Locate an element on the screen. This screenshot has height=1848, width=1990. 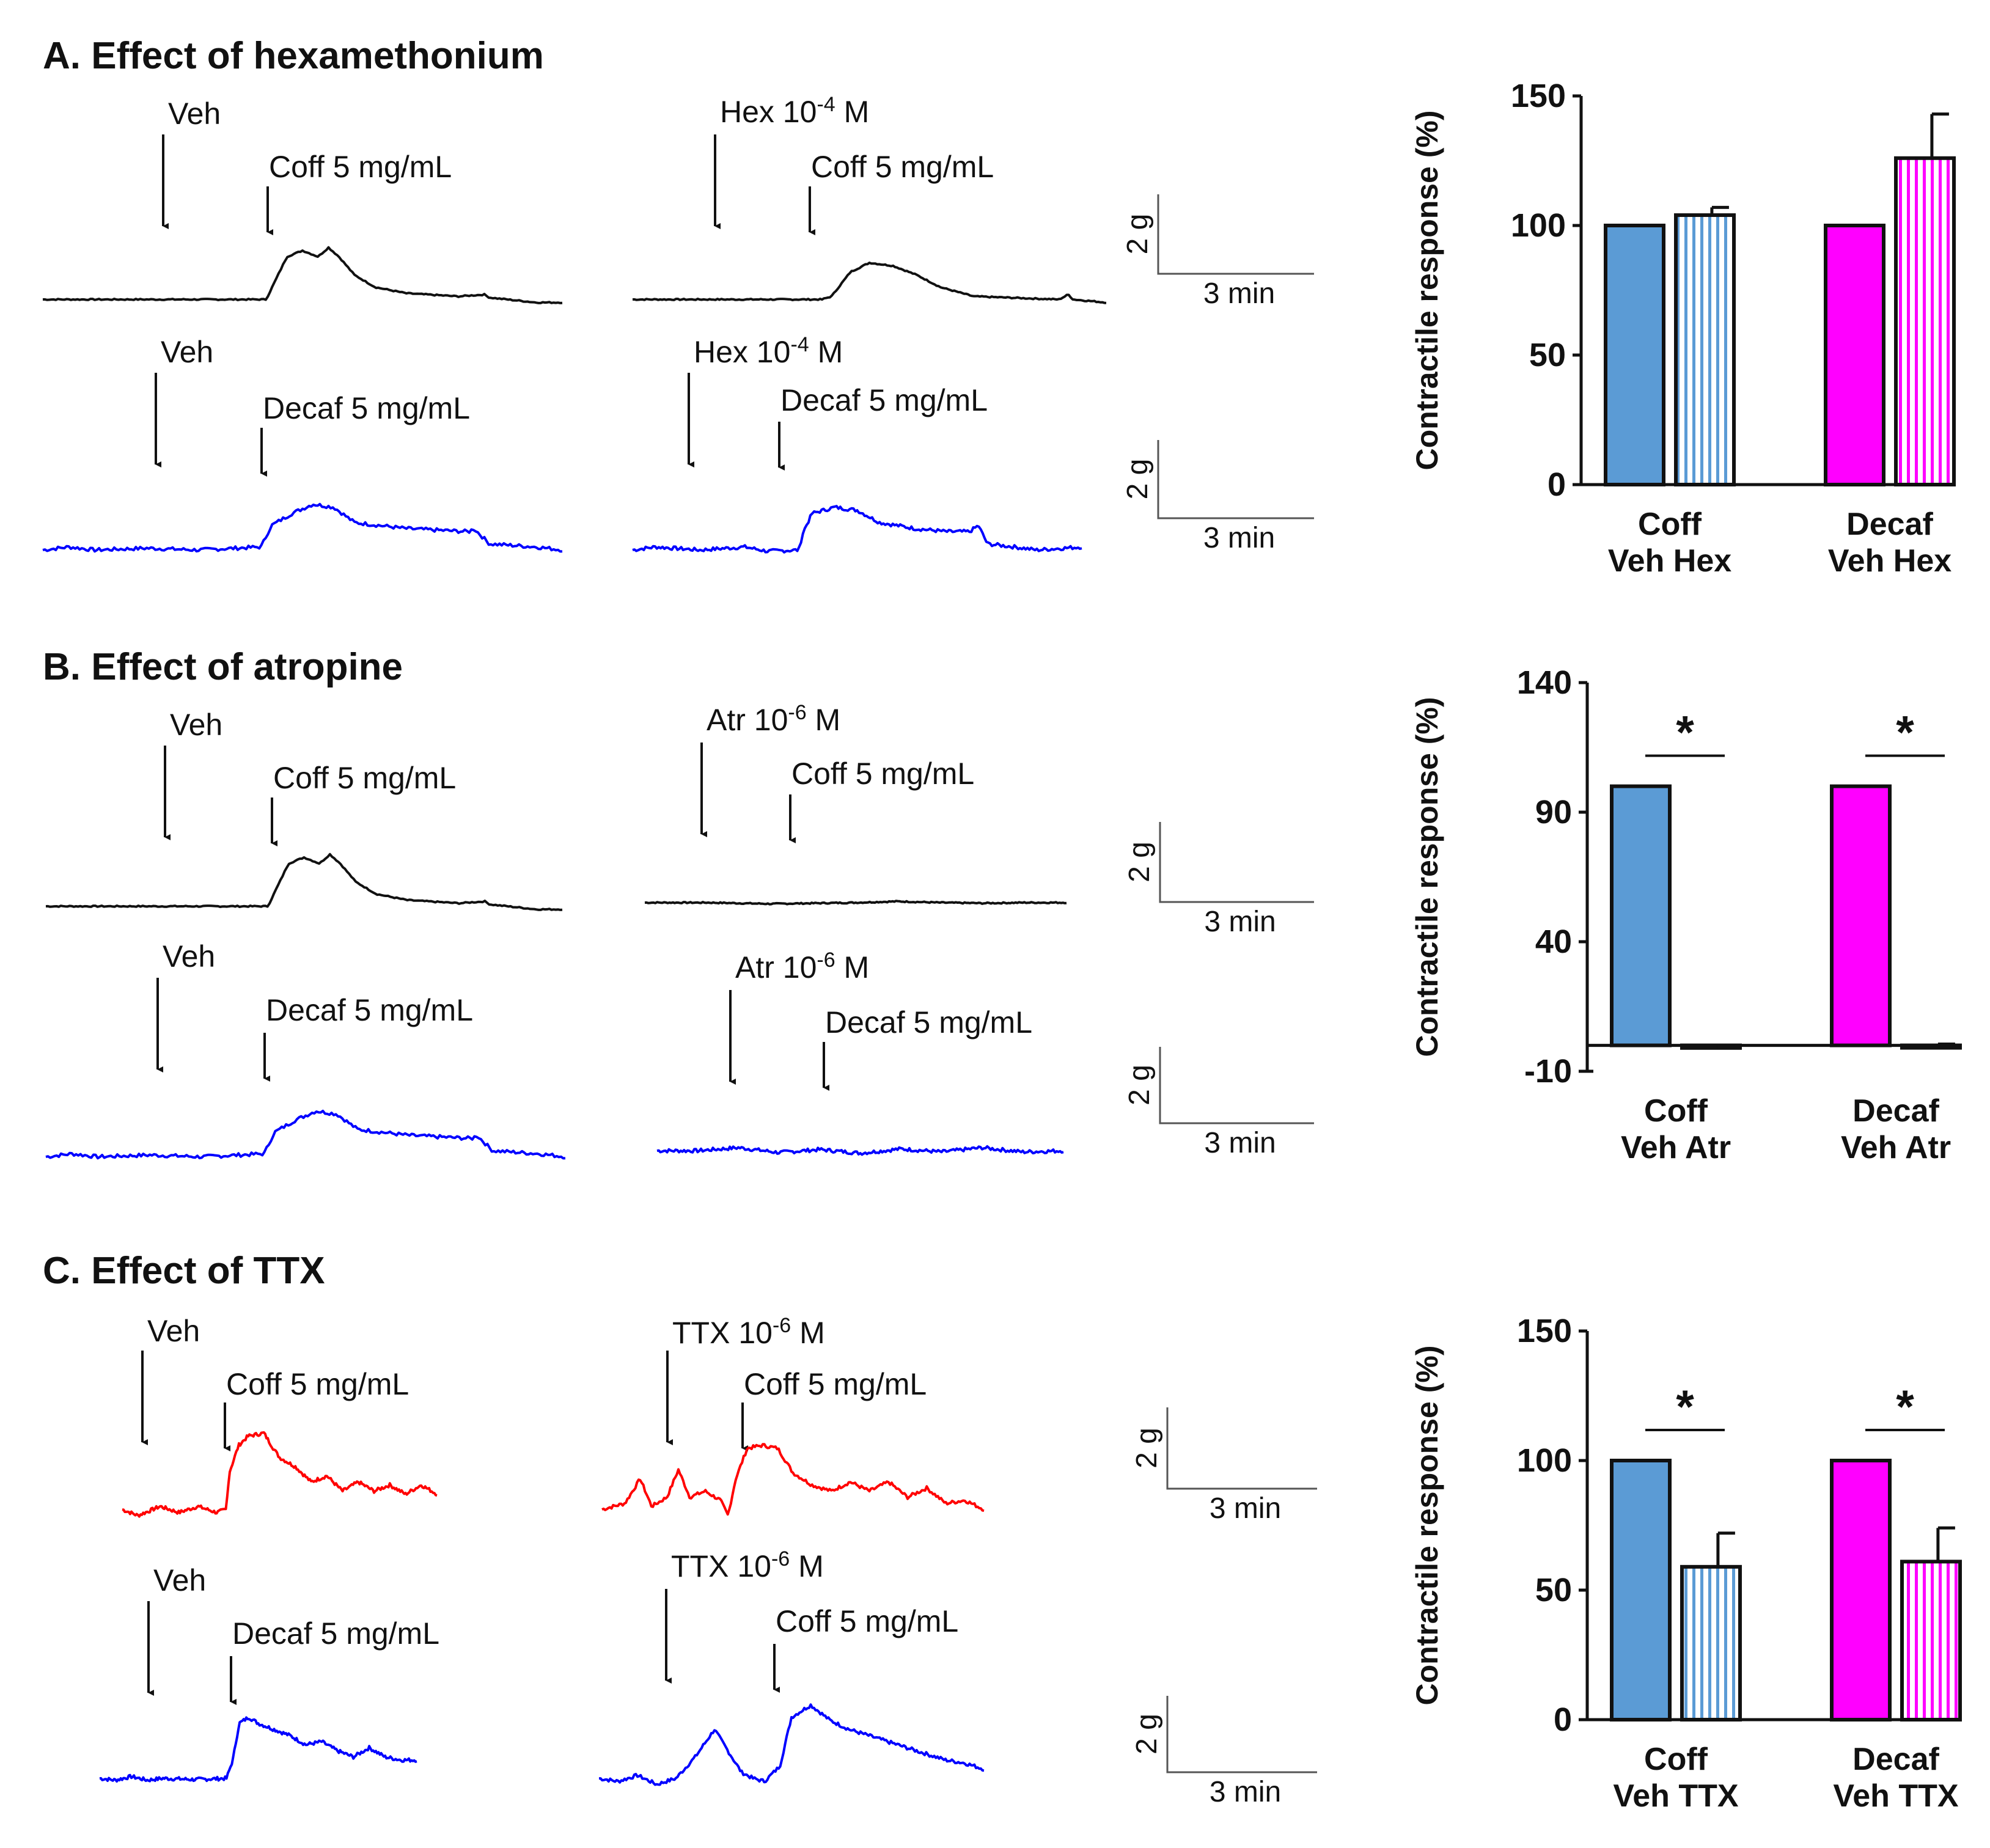
bar-decaf-hex is located at coordinates (1925, 321).